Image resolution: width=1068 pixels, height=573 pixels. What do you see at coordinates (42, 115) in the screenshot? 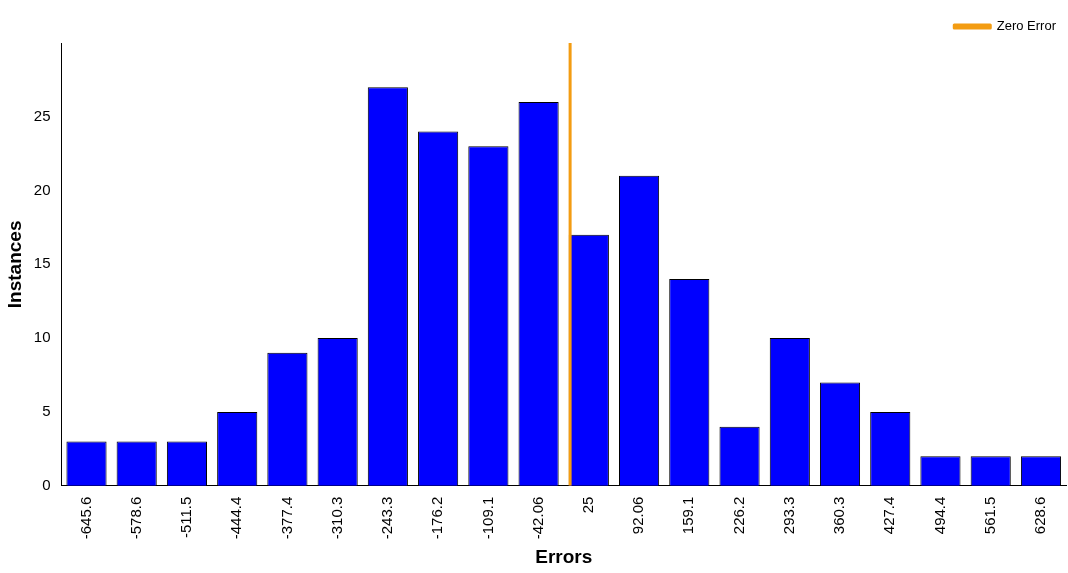
I see `y-tick-label: 25` at bounding box center [42, 115].